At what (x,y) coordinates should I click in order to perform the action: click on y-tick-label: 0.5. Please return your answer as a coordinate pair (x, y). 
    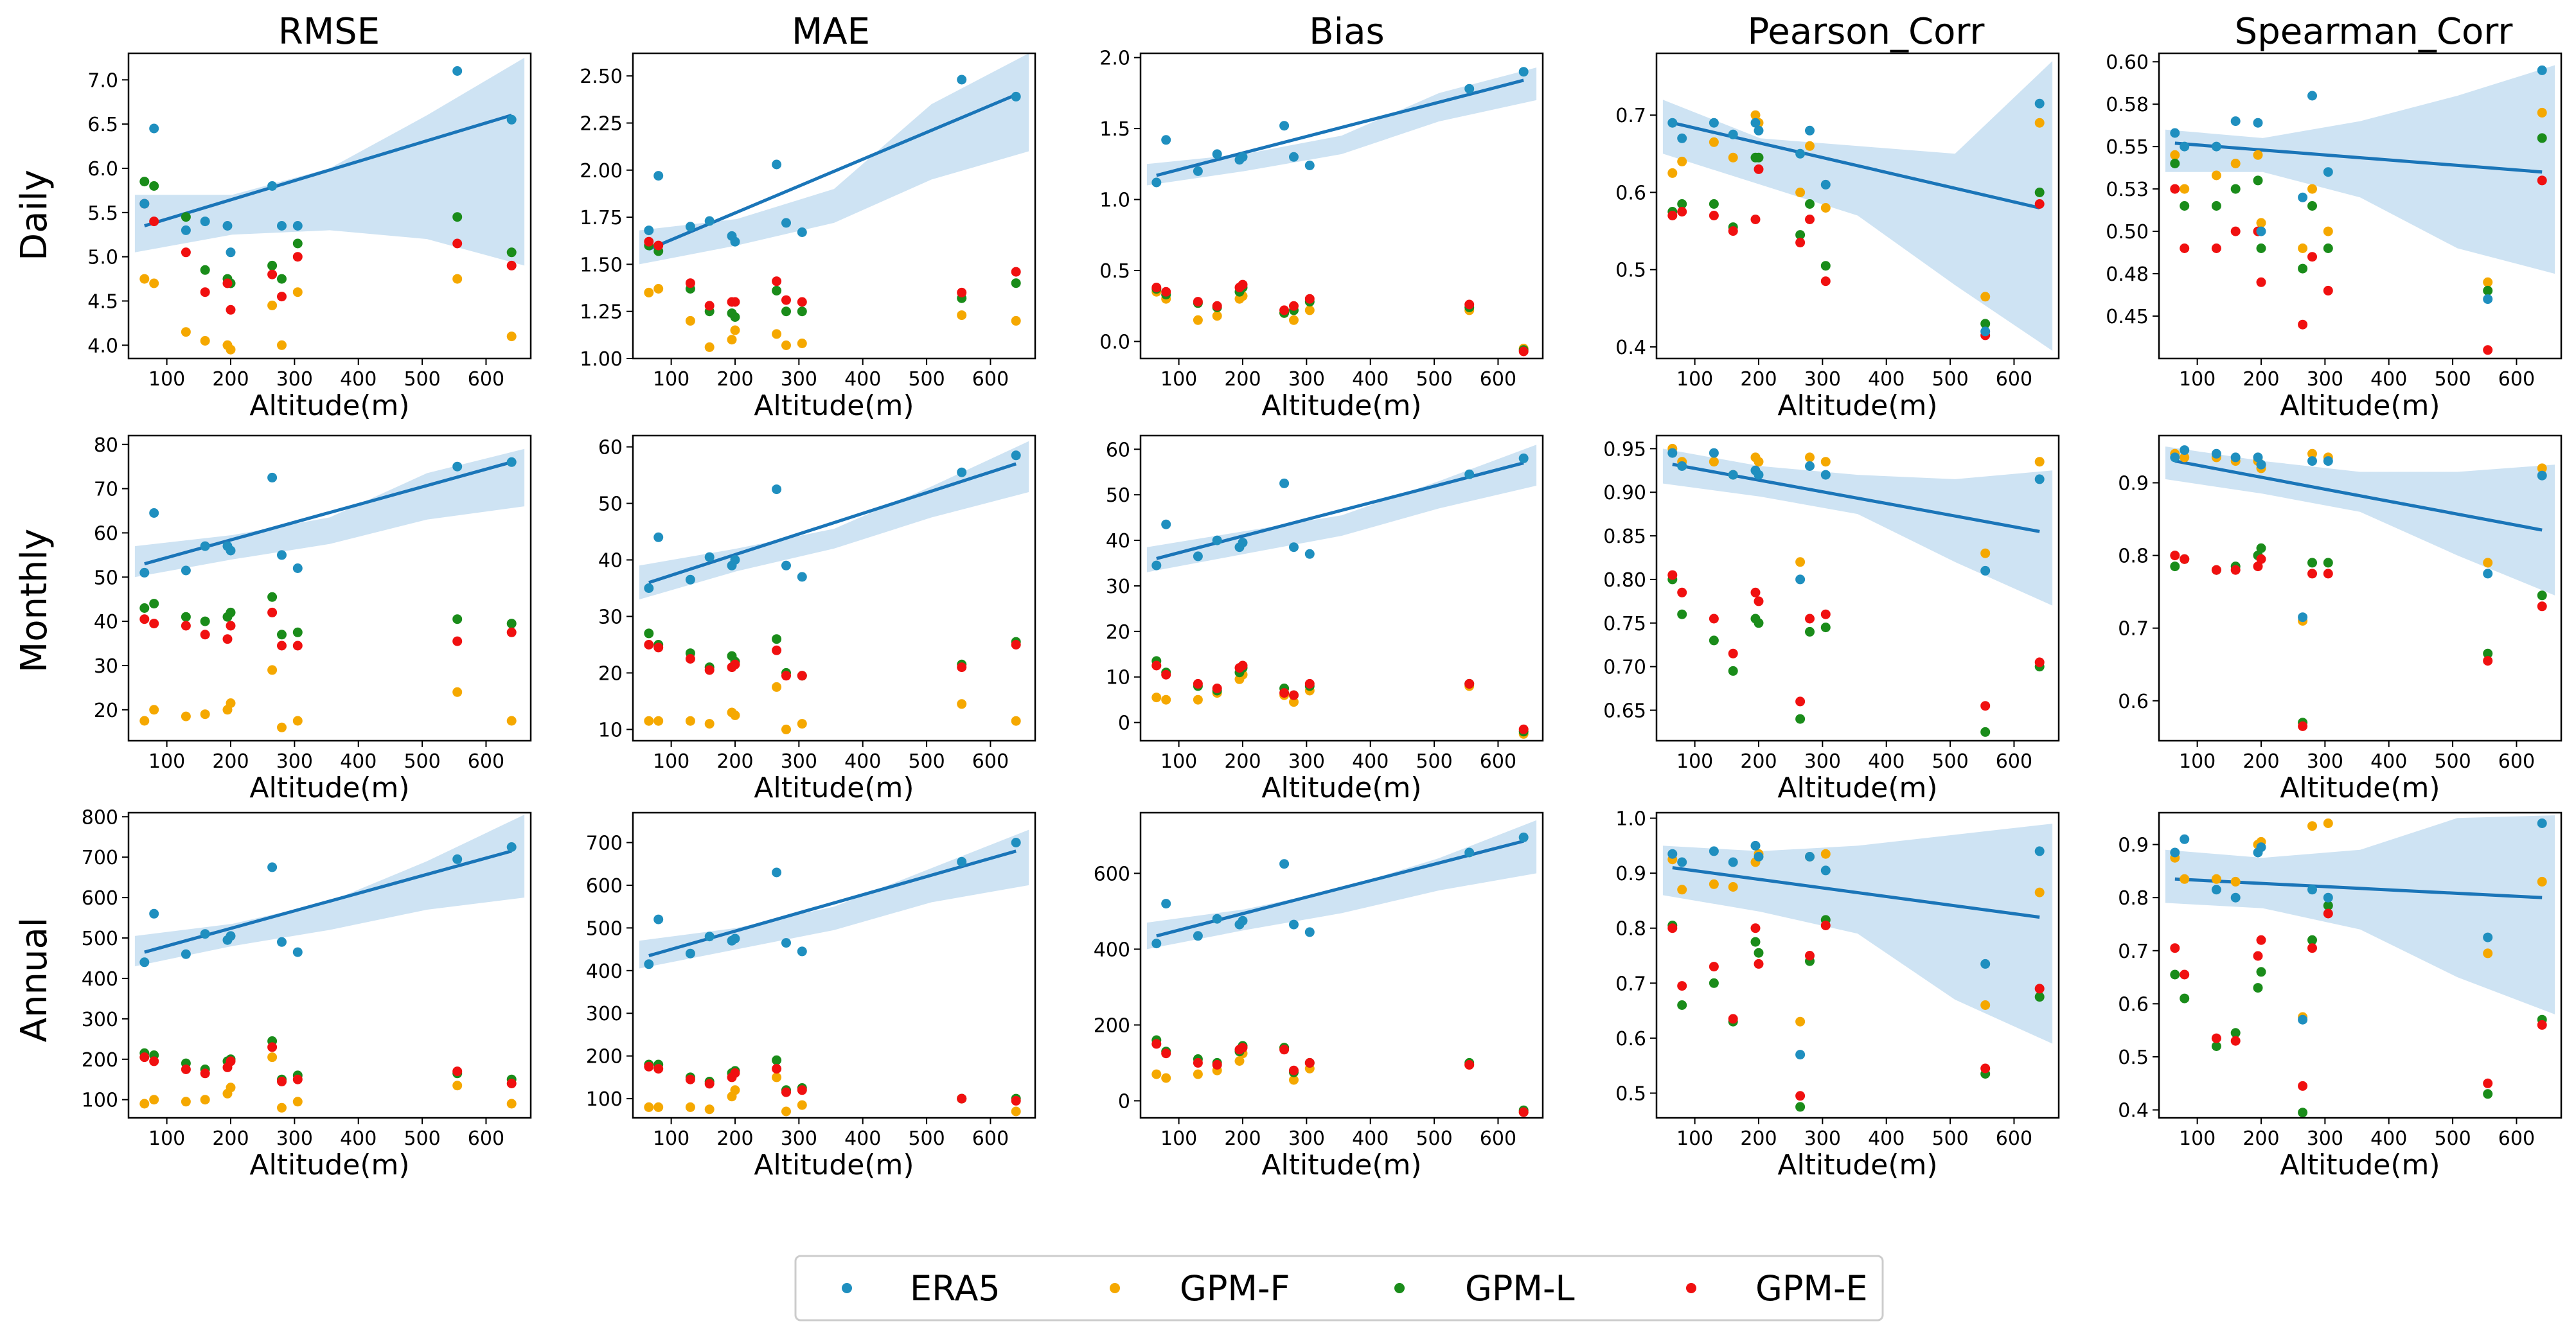
    Looking at the image, I should click on (1115, 271).